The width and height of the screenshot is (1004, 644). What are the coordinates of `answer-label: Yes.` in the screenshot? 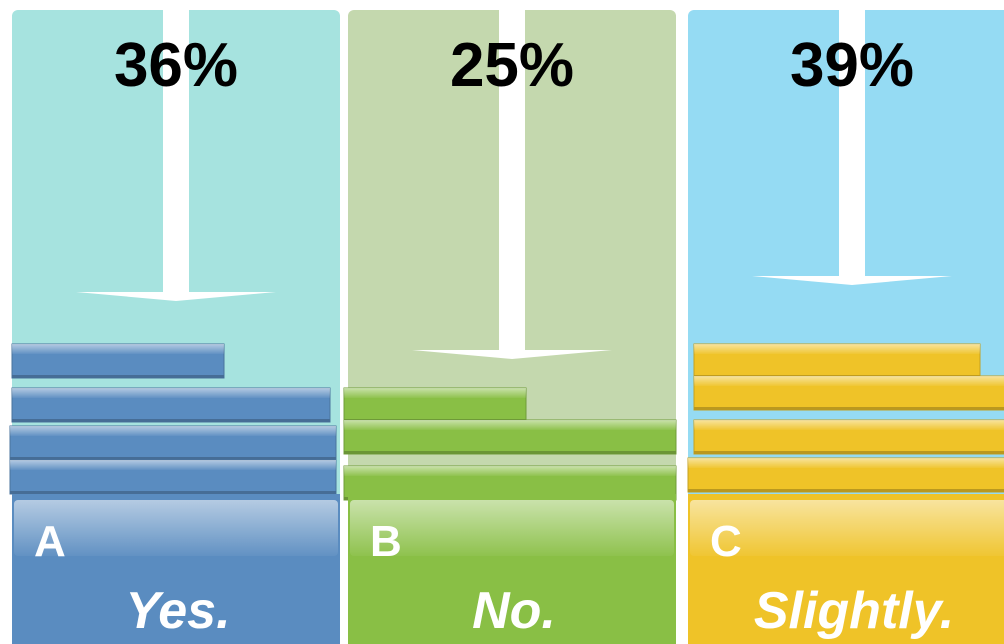 It's located at (177, 611).